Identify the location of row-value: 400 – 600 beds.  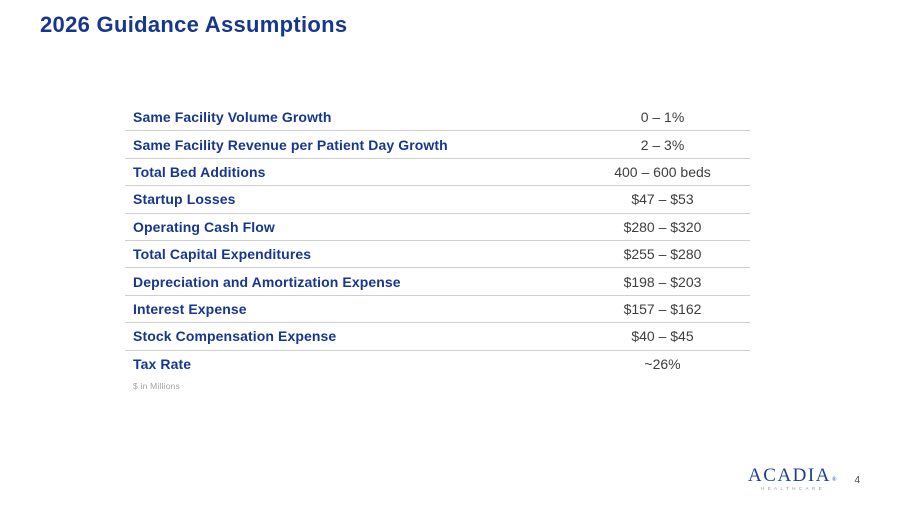
(662, 171).